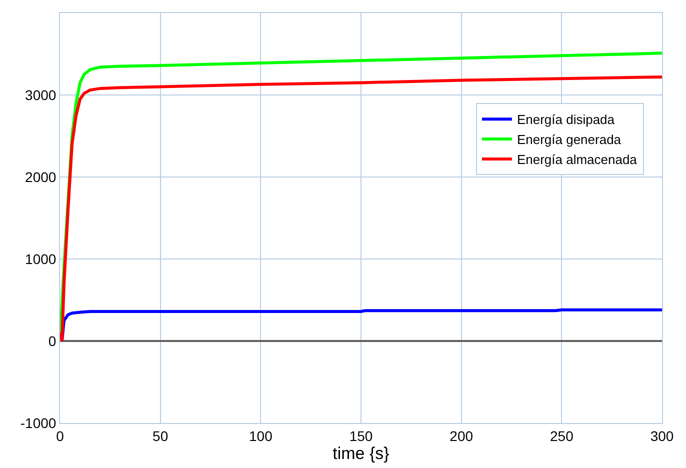 This screenshot has height=468, width=686. I want to click on x-tick-label: 250, so click(562, 436).